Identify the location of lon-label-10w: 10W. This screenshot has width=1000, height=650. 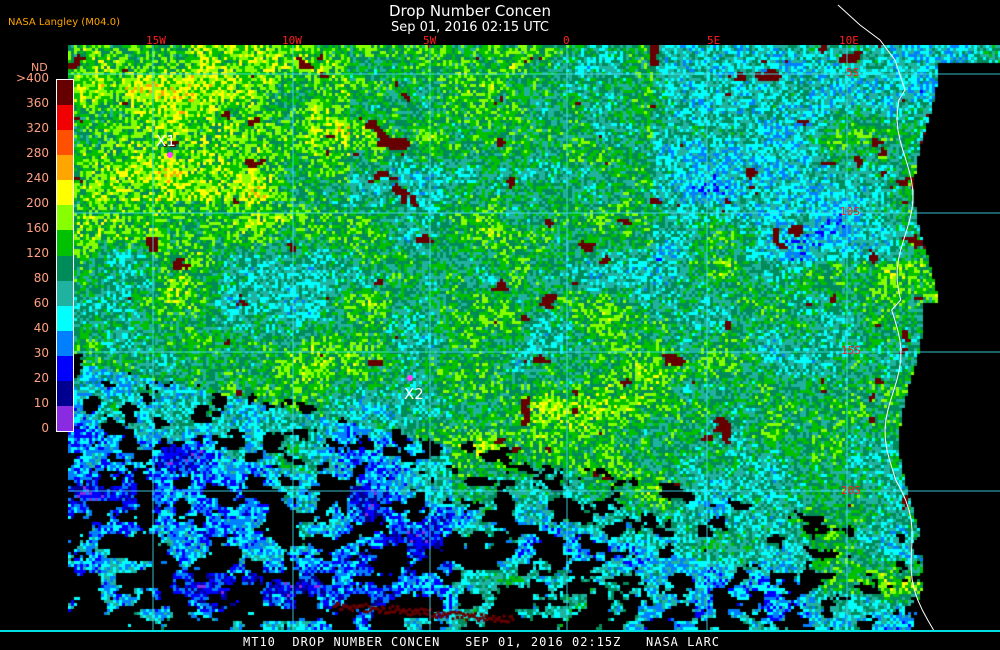
(292, 40).